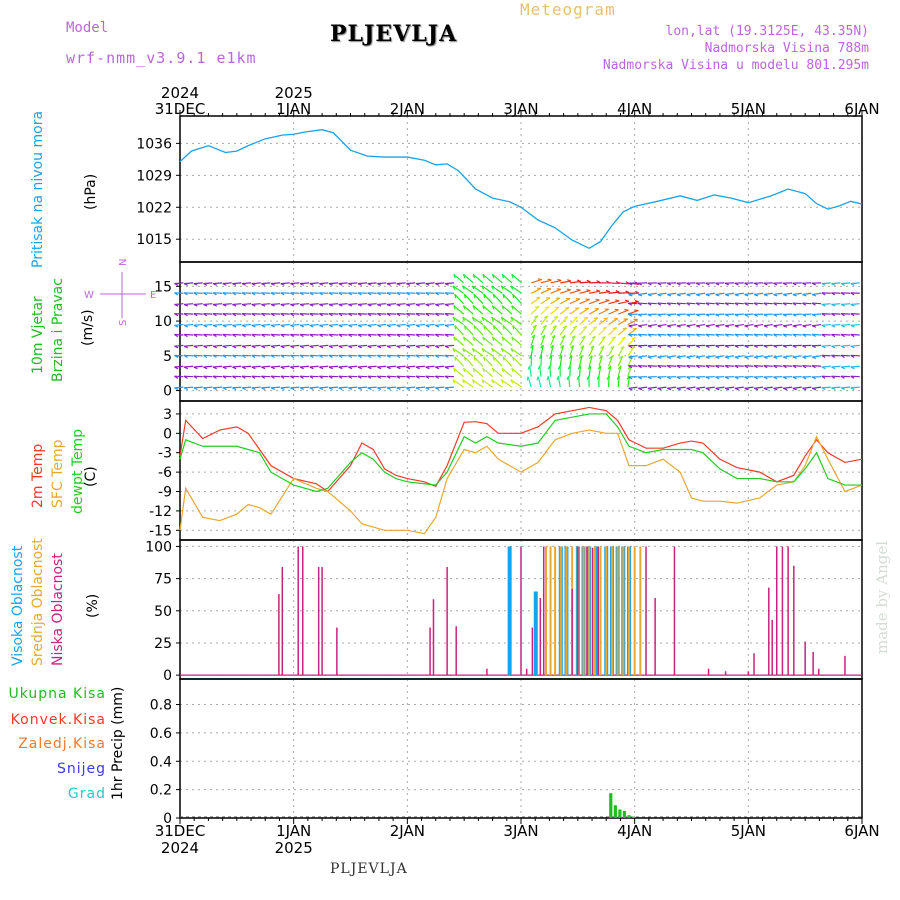 The image size is (900, 900). I want to click on day-label-bottom: 3JAN, so click(520, 831).